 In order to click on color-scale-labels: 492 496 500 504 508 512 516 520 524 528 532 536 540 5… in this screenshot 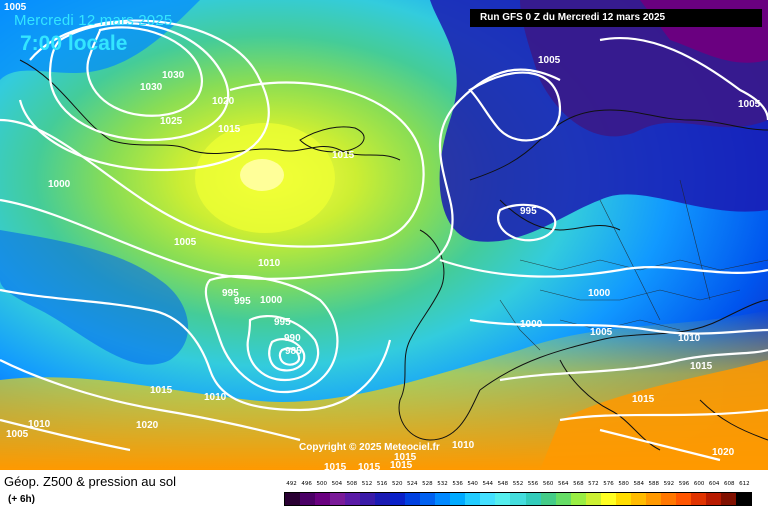, I will do `click(518, 484)`.